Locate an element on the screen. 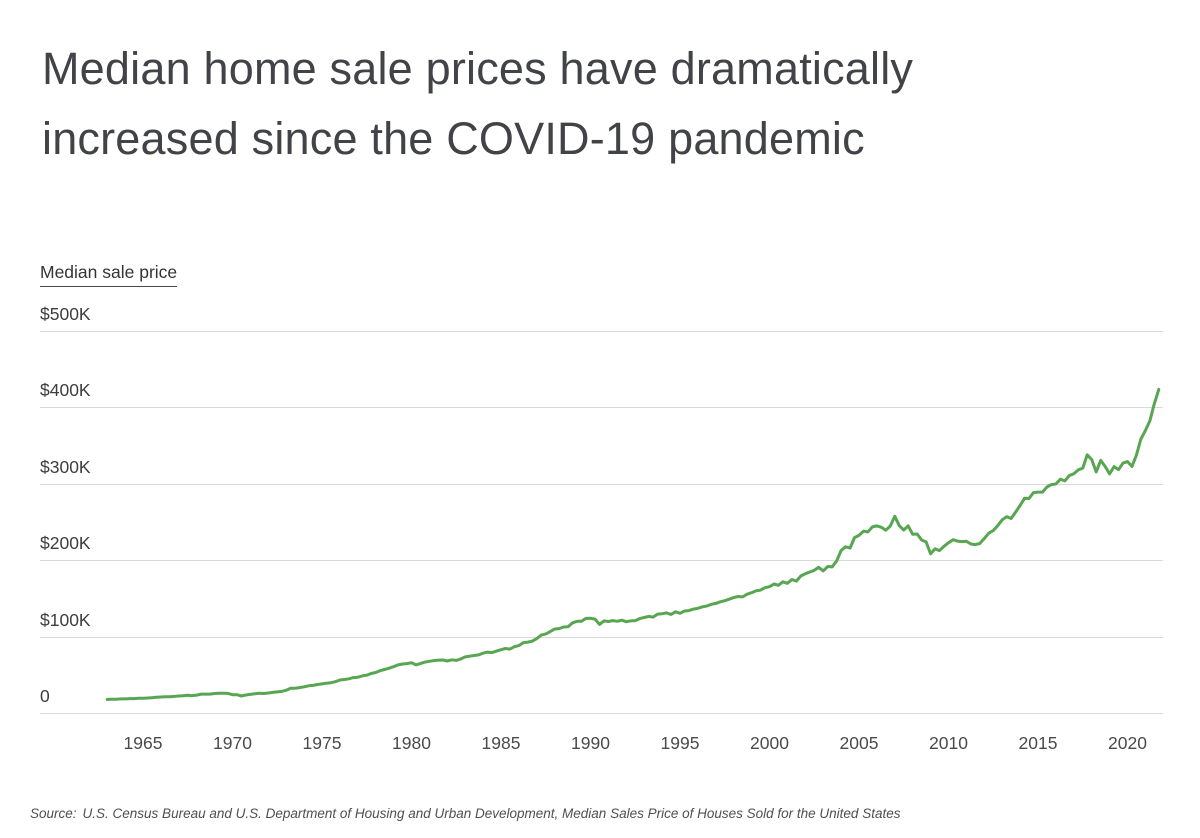 This screenshot has height=838, width=1200. source-label: Source: is located at coordinates (53, 813).